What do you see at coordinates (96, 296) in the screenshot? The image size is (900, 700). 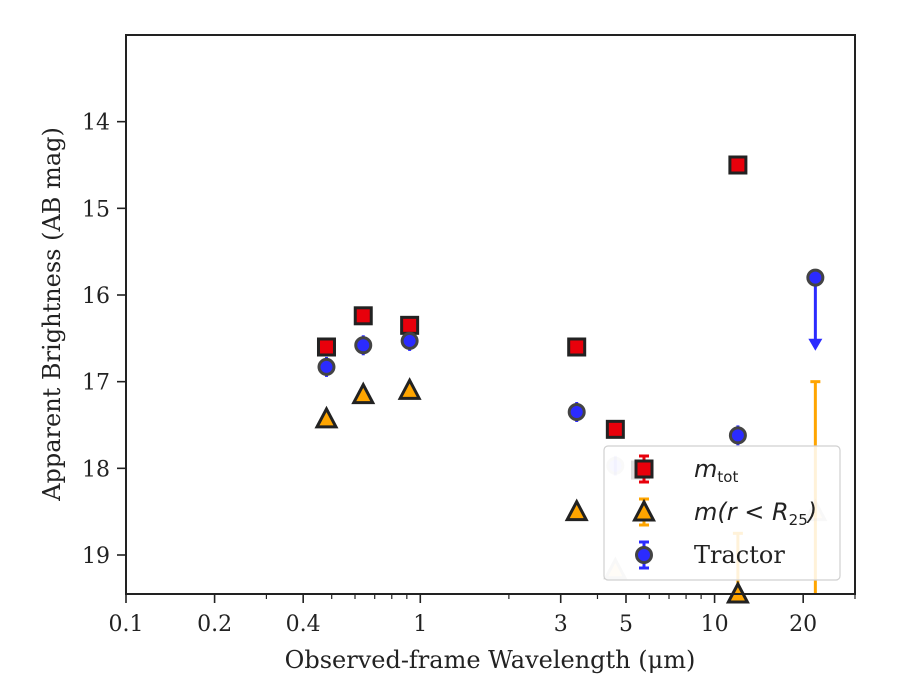 I see `y-tick-label: 16` at bounding box center [96, 296].